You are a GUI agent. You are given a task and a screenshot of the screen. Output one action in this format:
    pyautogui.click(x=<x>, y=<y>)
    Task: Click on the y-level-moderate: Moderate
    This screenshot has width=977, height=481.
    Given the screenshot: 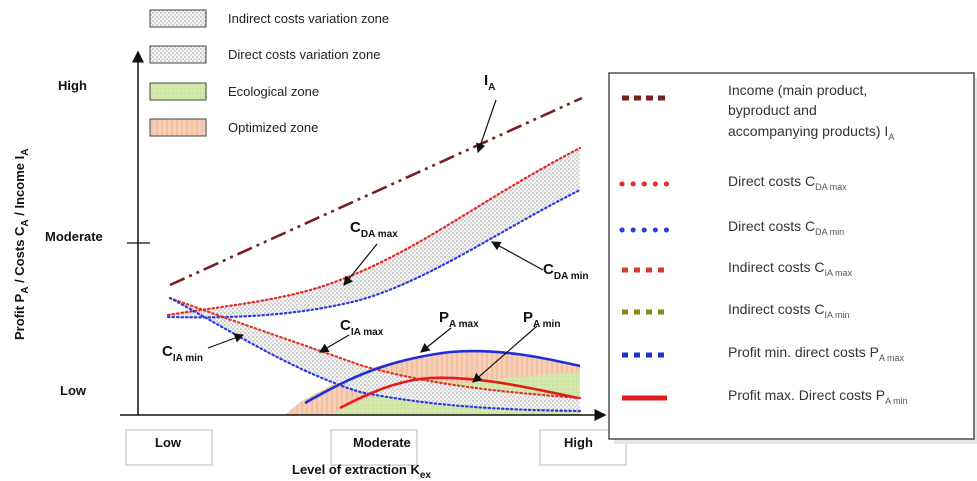 What is the action you would take?
    pyautogui.click(x=74, y=236)
    